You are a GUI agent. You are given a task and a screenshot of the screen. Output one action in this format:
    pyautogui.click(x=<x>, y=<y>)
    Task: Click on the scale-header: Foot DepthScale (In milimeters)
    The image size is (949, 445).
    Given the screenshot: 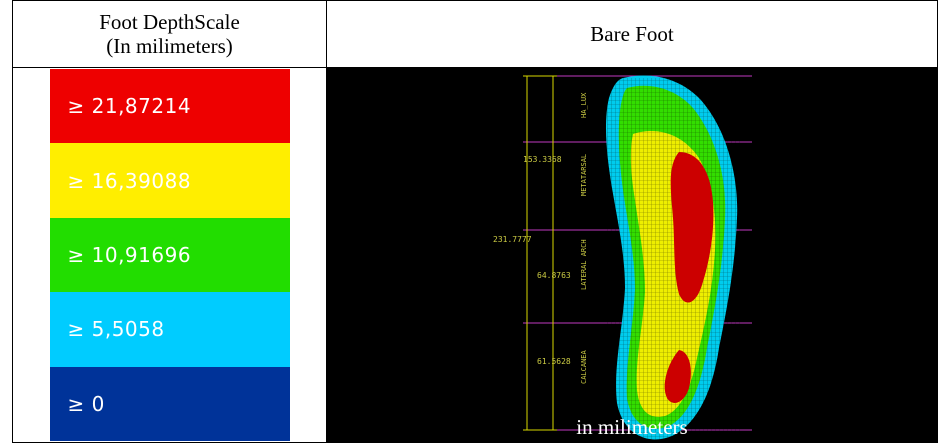 What is the action you would take?
    pyautogui.click(x=169, y=34)
    